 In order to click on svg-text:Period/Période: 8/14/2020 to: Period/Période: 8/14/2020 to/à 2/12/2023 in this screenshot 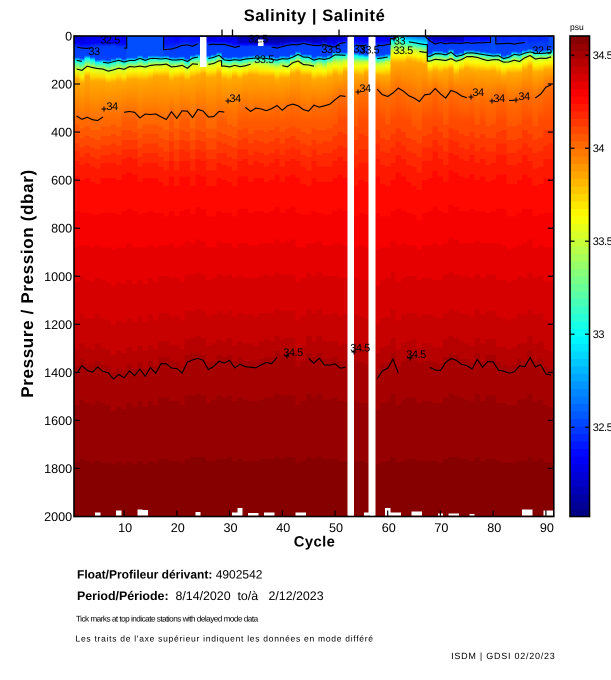, I will do `click(200, 596)`.